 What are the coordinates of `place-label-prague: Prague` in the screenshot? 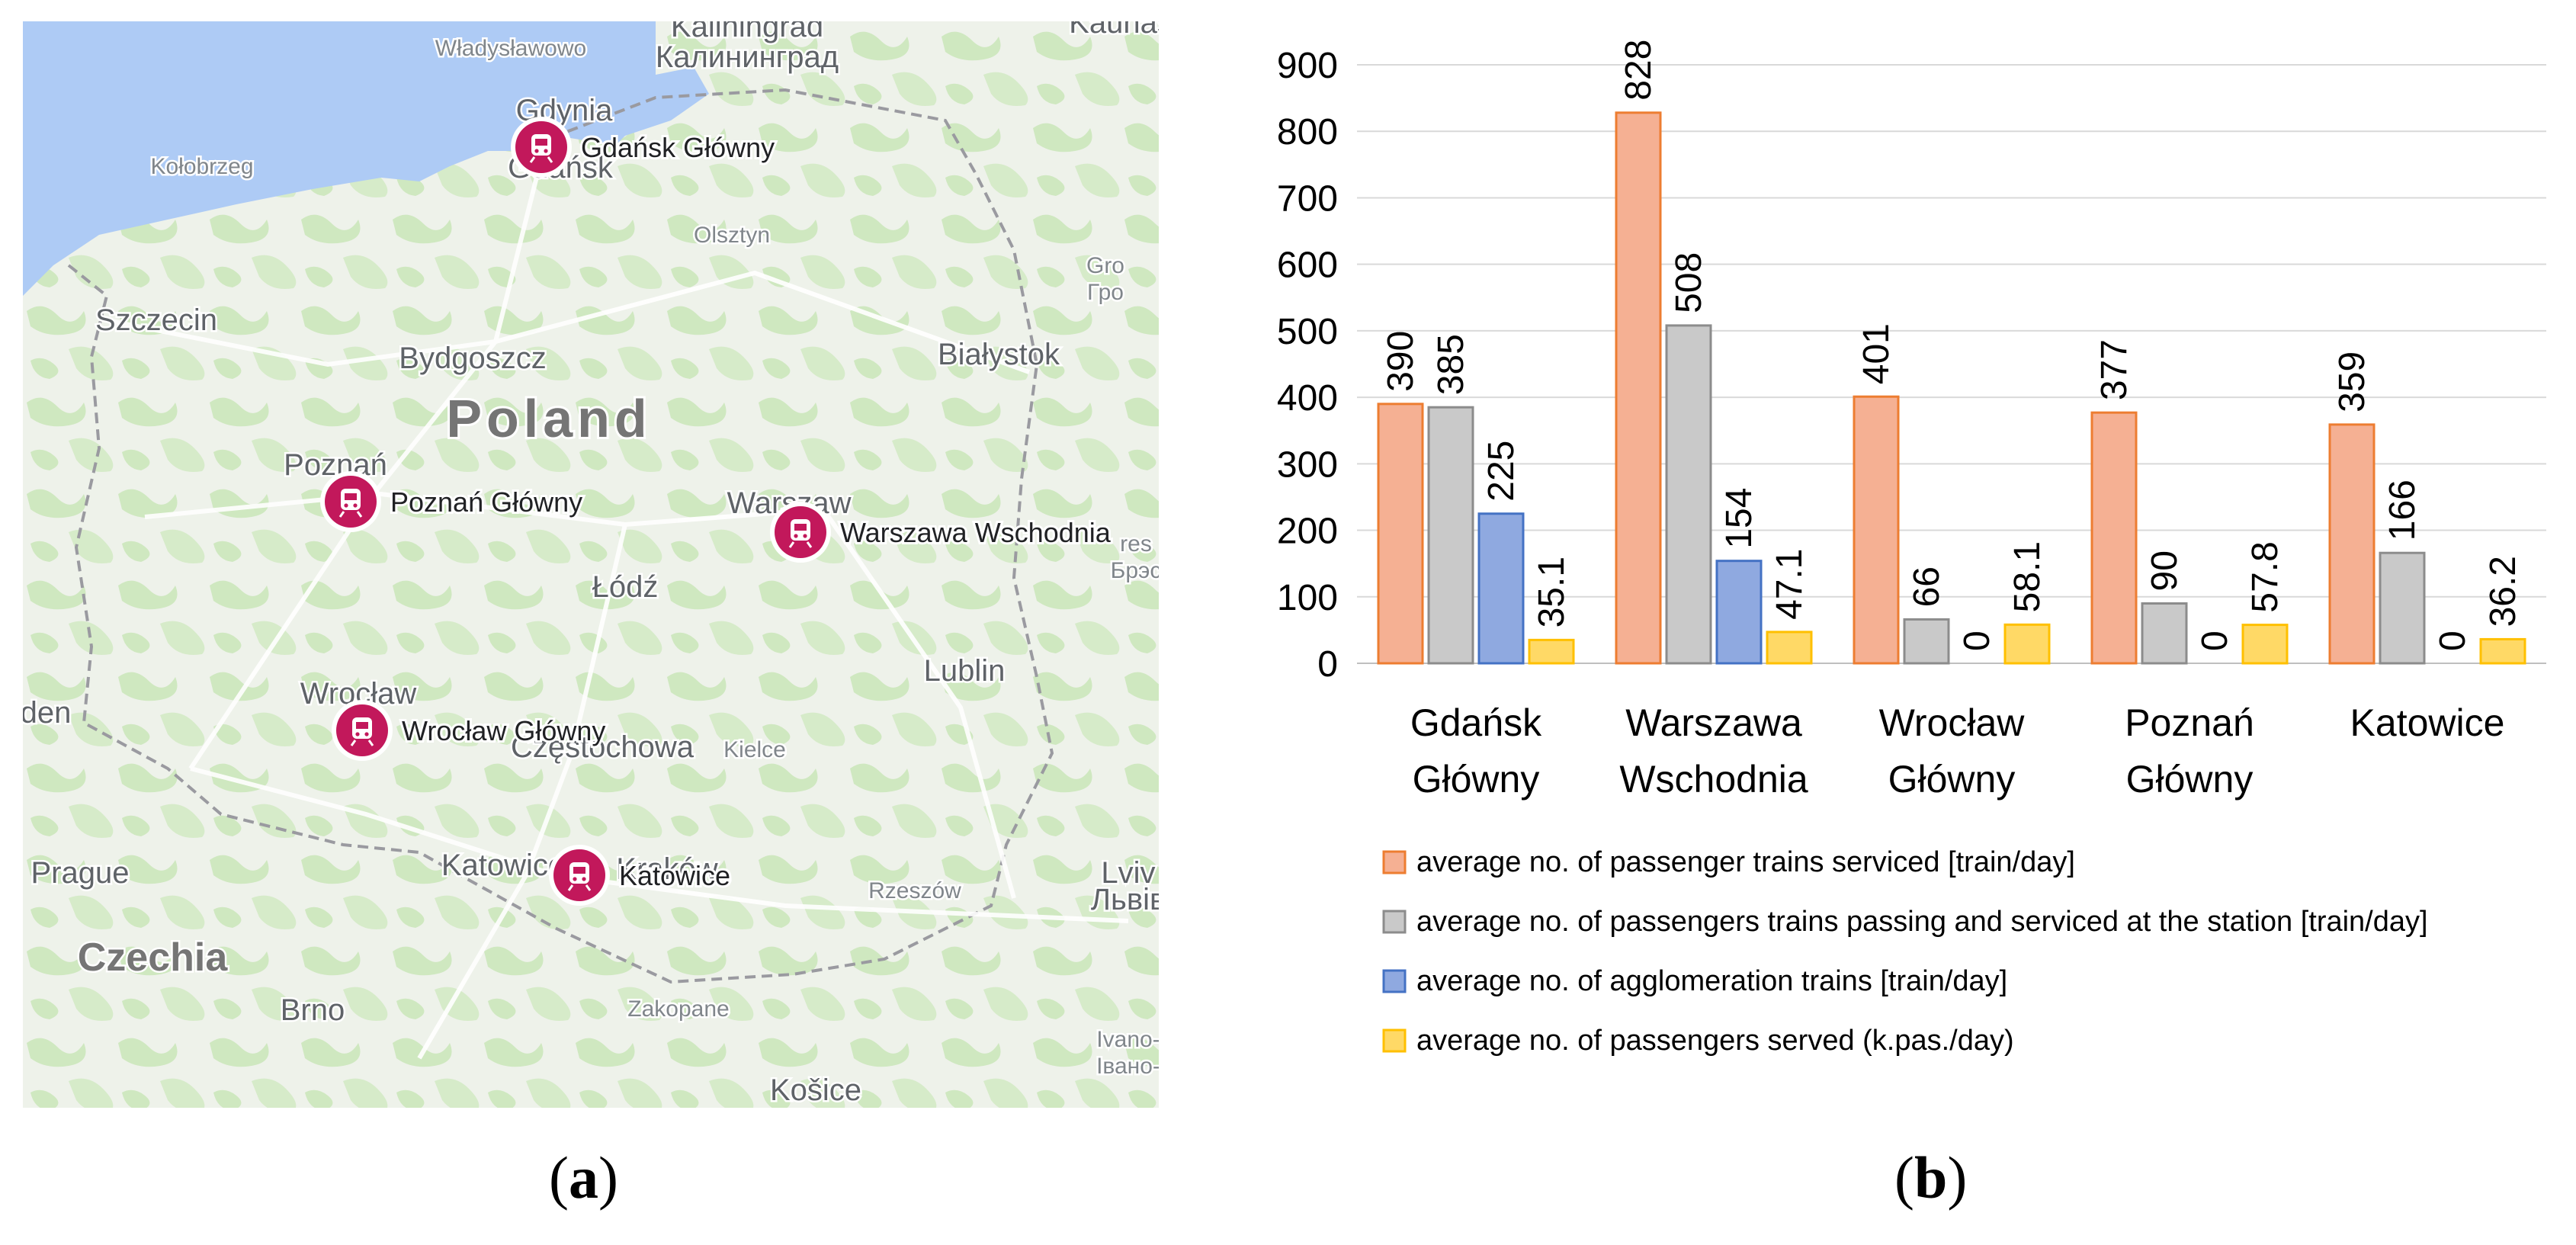 It's located at (80, 873).